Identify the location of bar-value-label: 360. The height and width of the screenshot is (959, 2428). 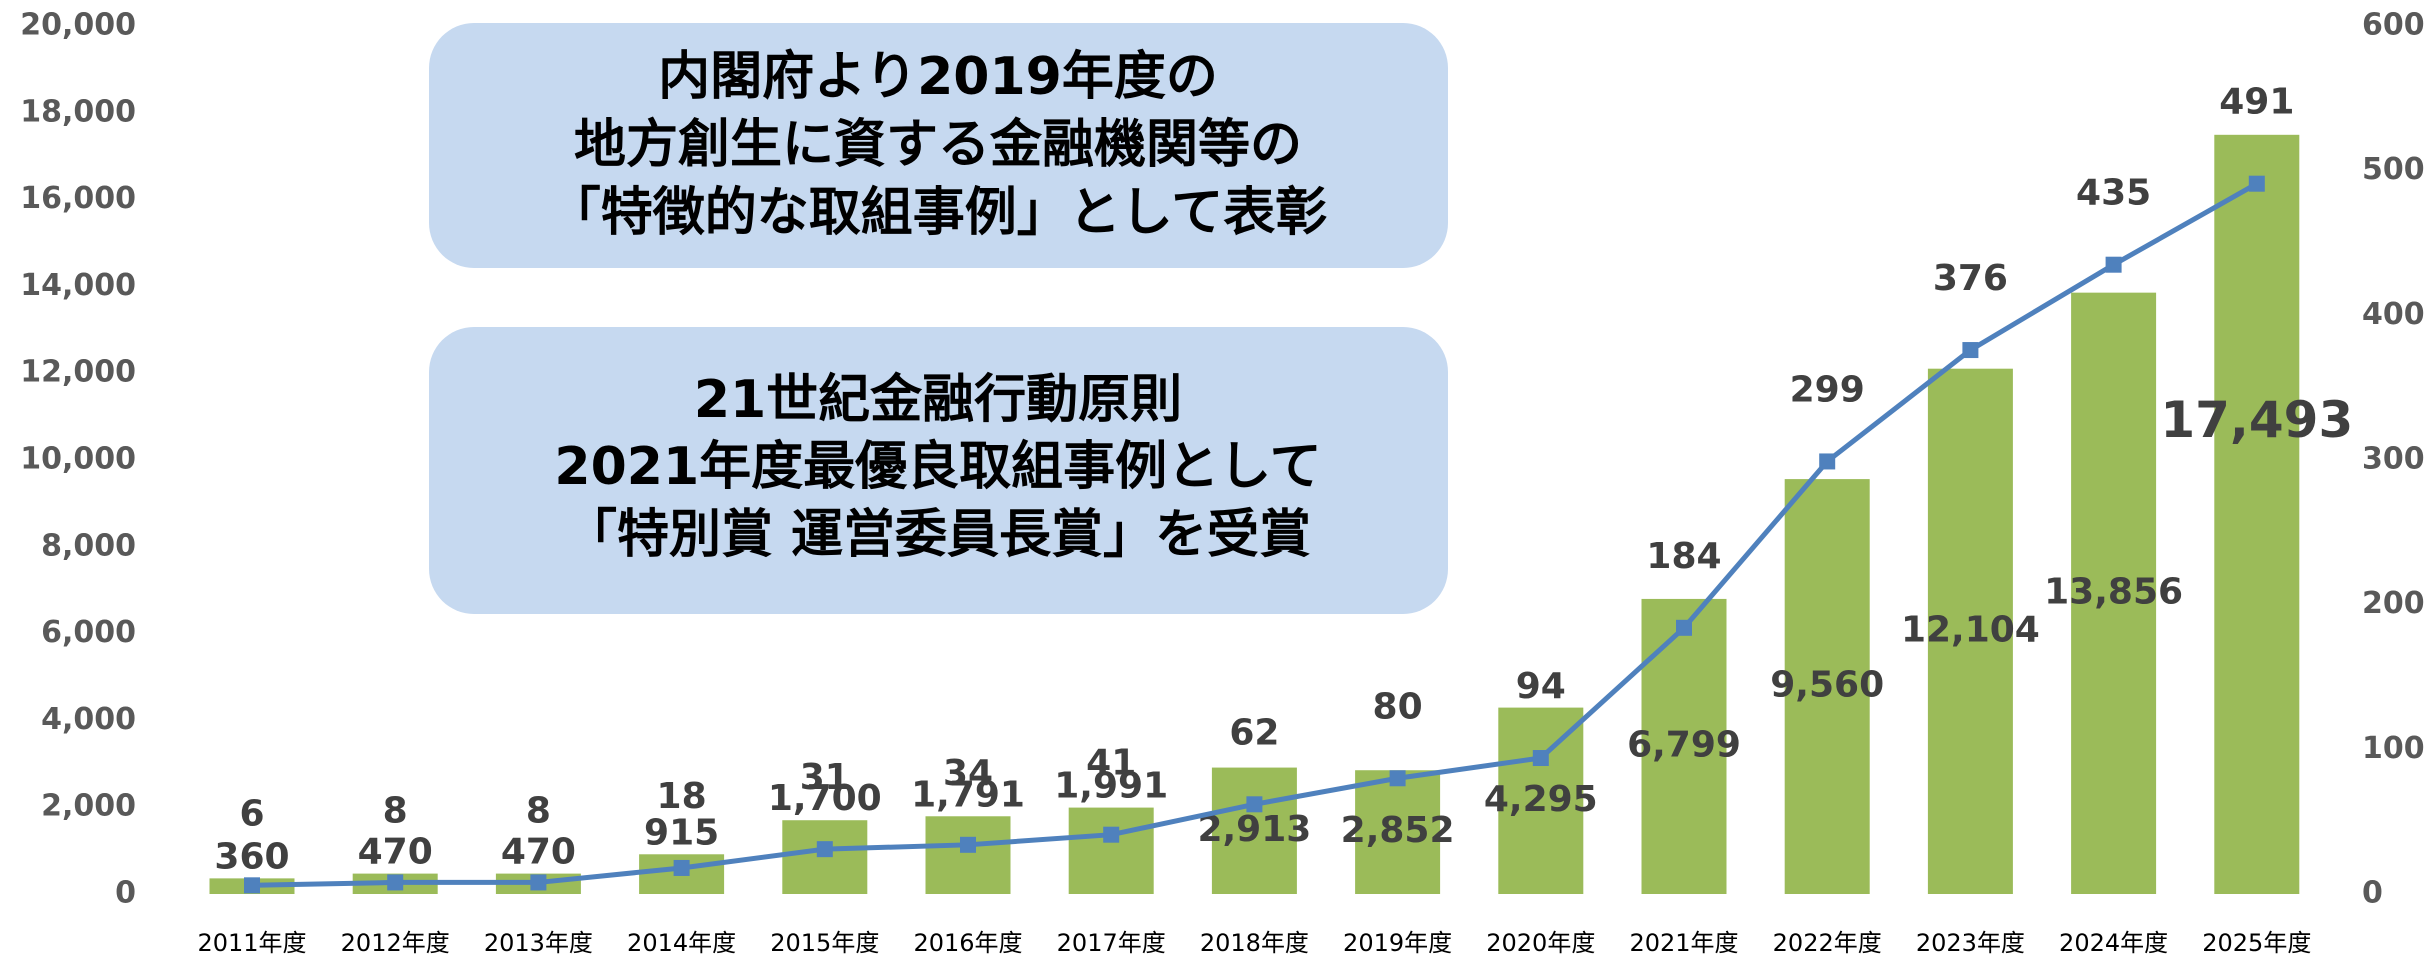
(251, 856).